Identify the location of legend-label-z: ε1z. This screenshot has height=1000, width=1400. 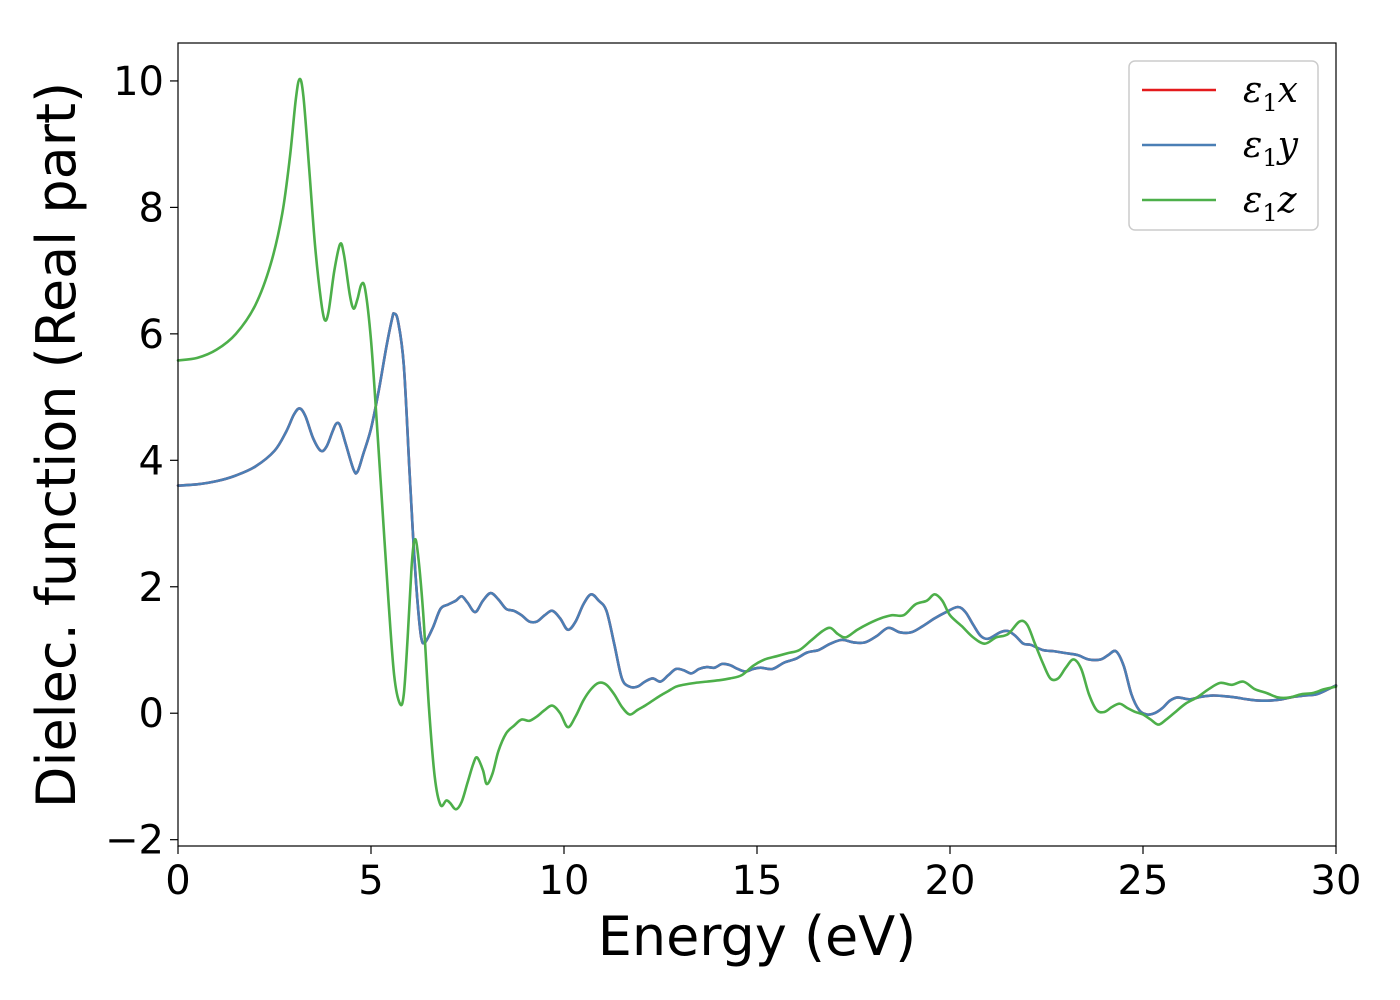
(1270, 203).